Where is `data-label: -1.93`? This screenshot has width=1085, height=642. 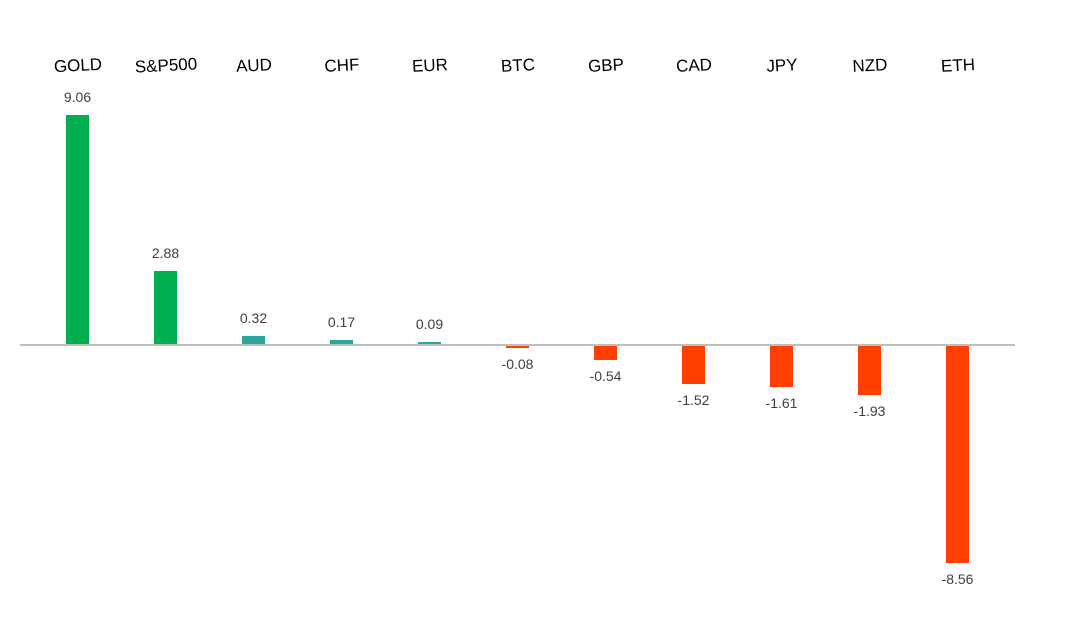 data-label: -1.93 is located at coordinates (869, 410).